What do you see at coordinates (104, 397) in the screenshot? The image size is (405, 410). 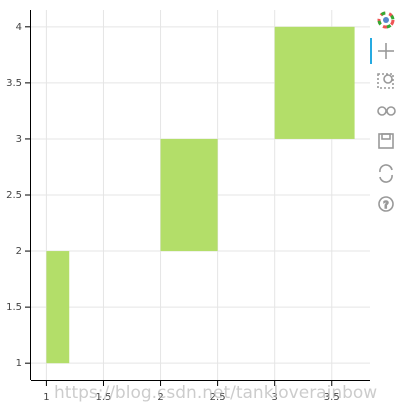 I see `x-tick-label: 1.5` at bounding box center [104, 397].